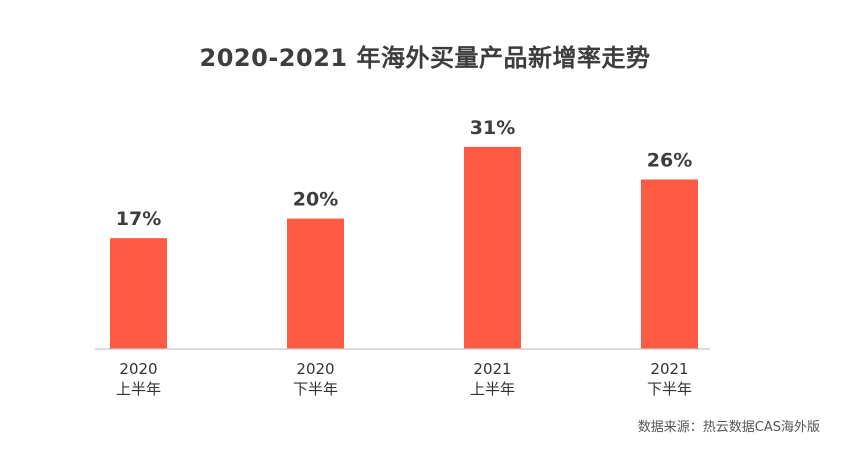  I want to click on data-label: 26%, so click(669, 160).